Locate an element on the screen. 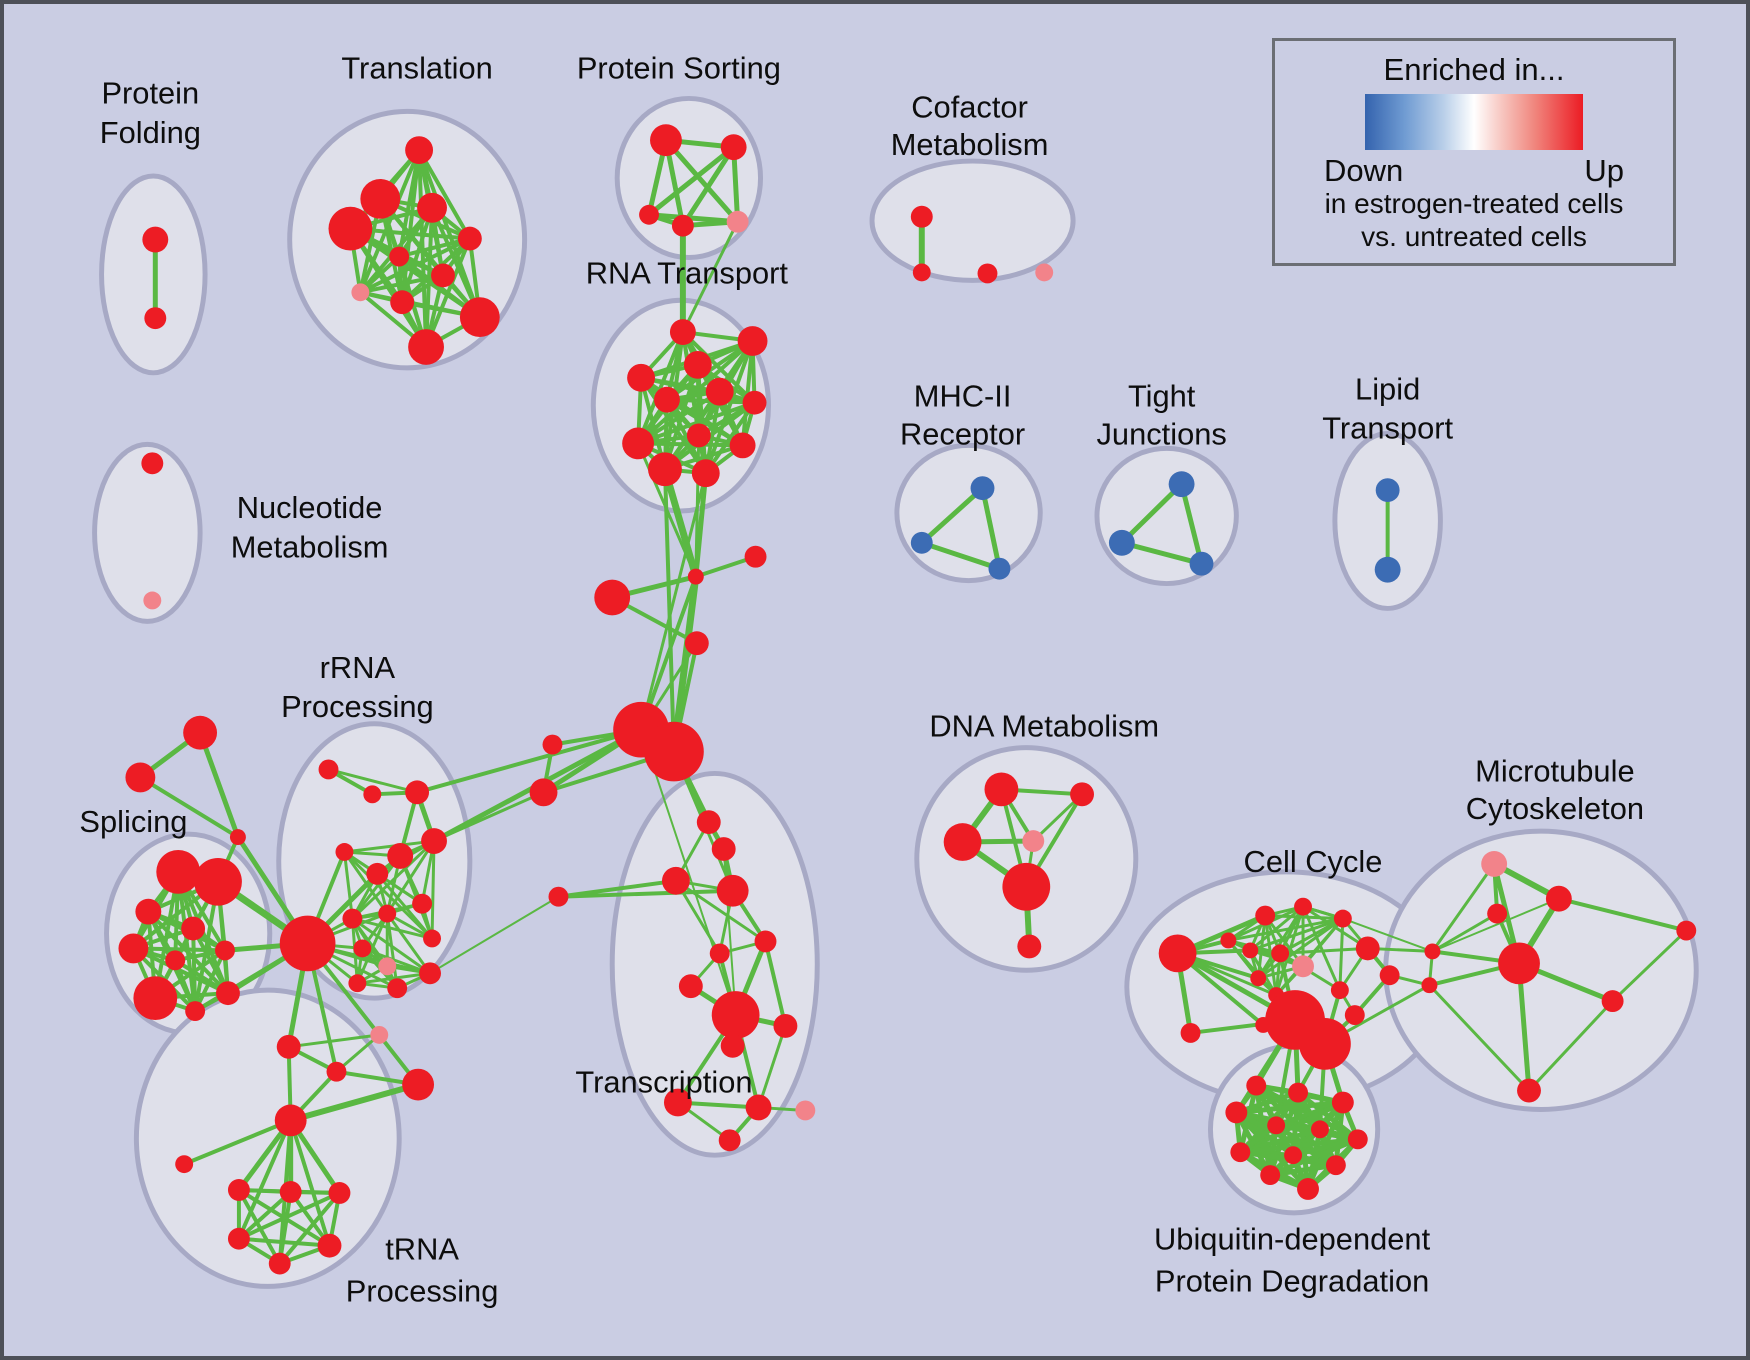 The width and height of the screenshot is (1750, 1360). graph-node-c14 is located at coordinates (729, 1140).